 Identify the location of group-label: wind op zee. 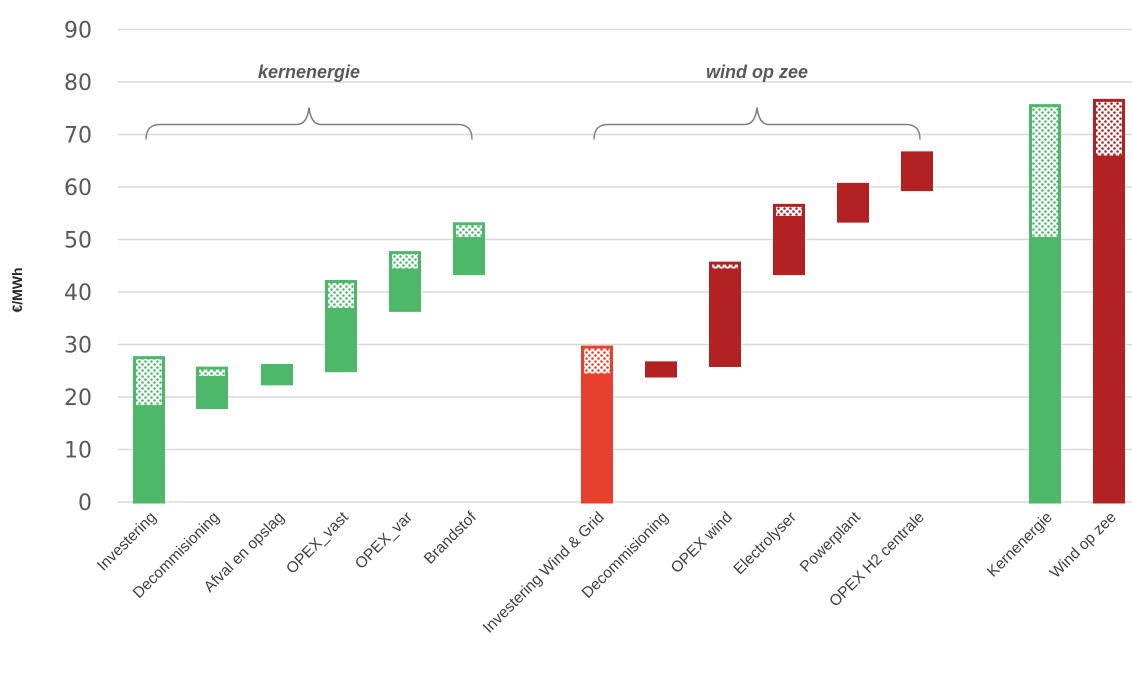
(757, 72).